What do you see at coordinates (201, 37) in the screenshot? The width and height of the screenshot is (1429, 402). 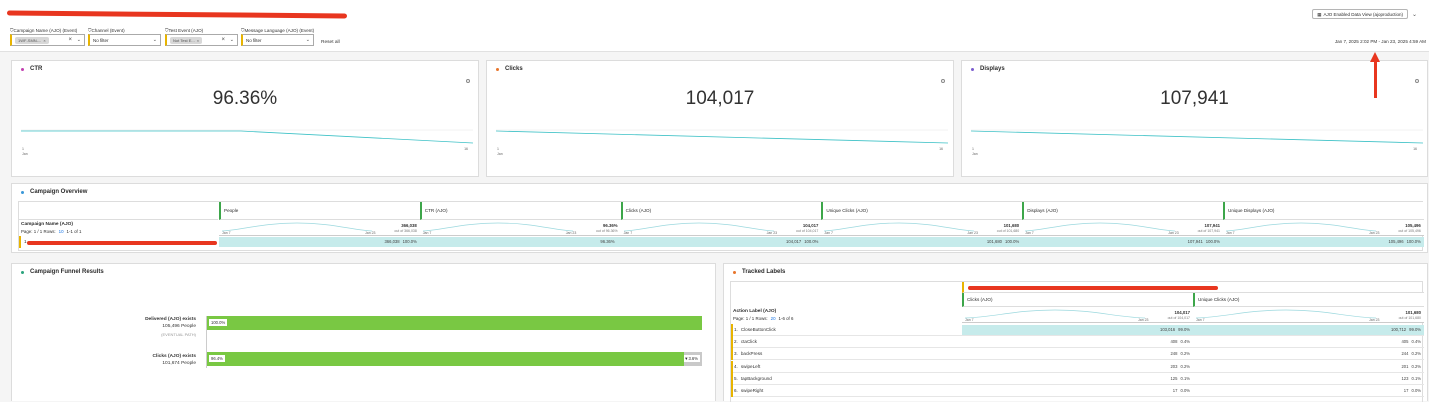 I see `filter-test-event: ⛉Test Event (AJO) Not Test E... × × ⌄` at bounding box center [201, 37].